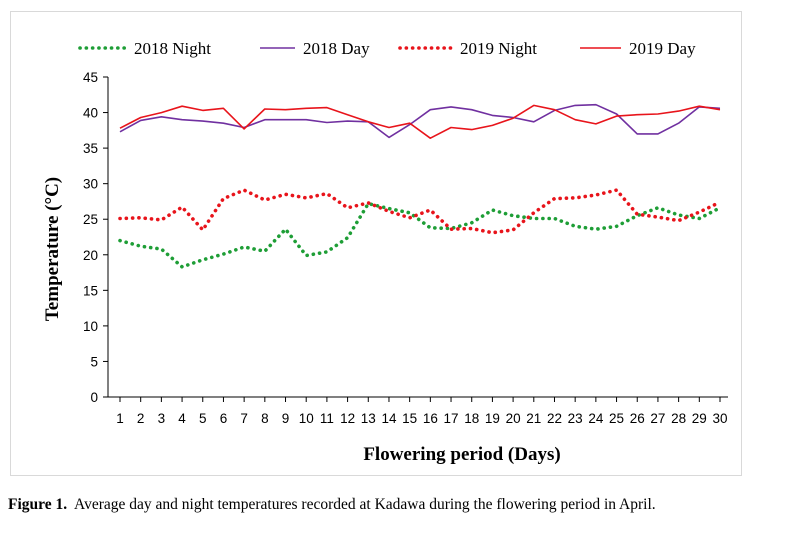 The image size is (795, 551). Describe the element at coordinates (461, 454) in the screenshot. I see `x-axis-title: Flowering period (Days)` at that location.